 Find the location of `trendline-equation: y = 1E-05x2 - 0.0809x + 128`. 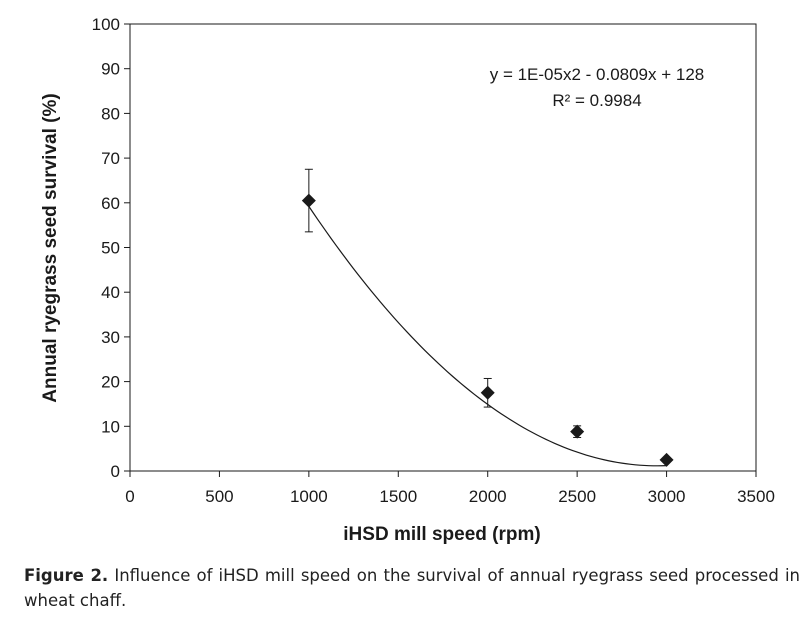

trendline-equation: y = 1E-05x2 - 0.0809x + 128 is located at coordinates (597, 74).